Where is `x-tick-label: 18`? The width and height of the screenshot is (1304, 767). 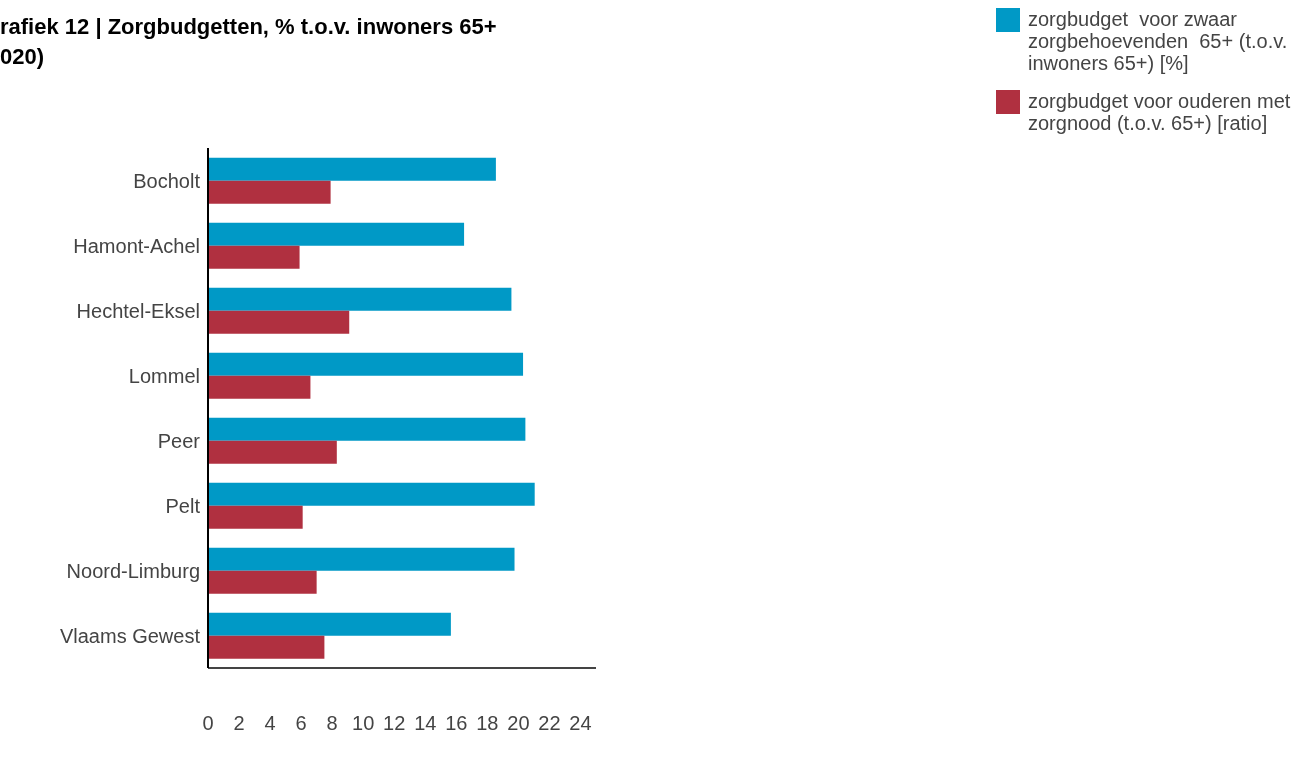 x-tick-label: 18 is located at coordinates (487, 723).